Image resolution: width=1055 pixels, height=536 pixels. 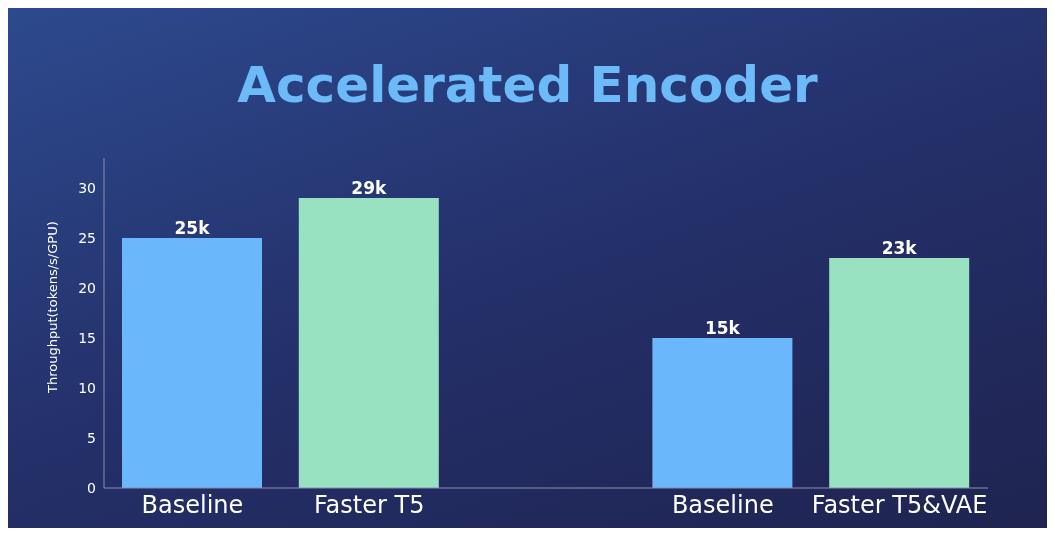 I want to click on data-label: 25k, so click(x=192, y=228).